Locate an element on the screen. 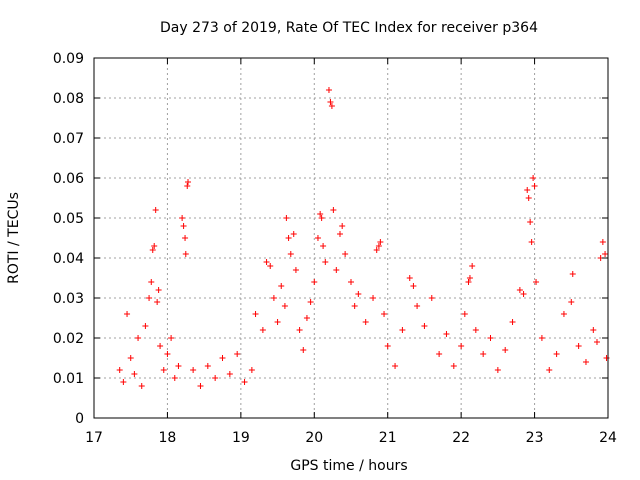 This screenshot has width=640, height=480. x-tick-label: 21 is located at coordinates (388, 438).